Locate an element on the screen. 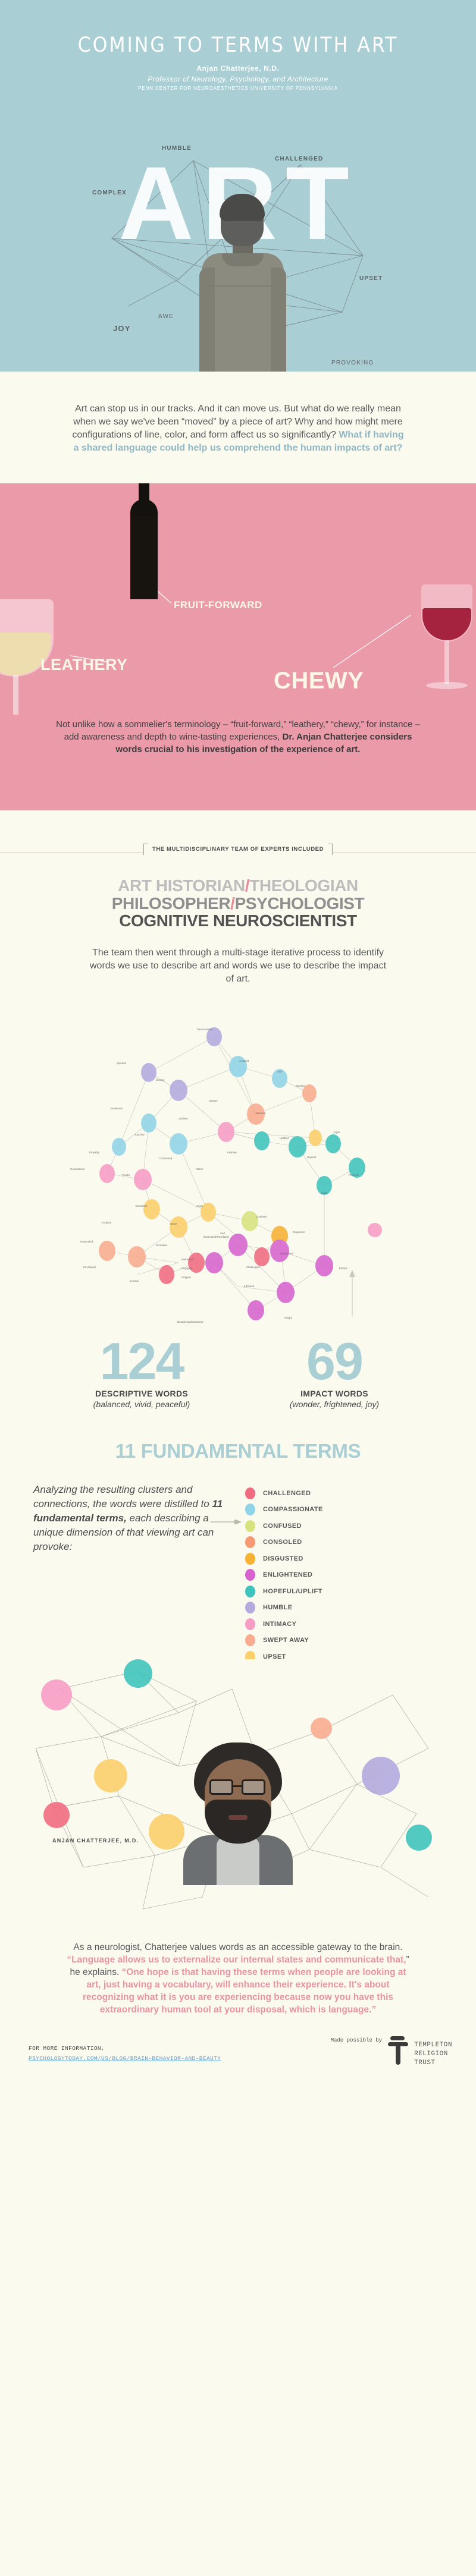  network-label: Confused is located at coordinates (261, 1217).